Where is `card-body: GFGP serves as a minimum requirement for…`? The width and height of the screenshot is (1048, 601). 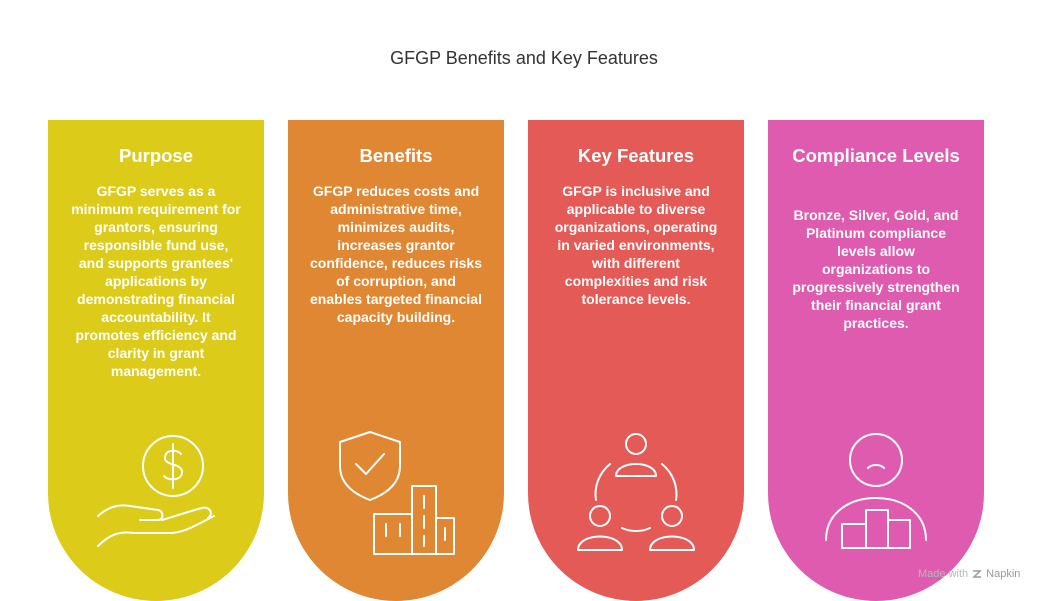
card-body: GFGP serves as a minimum requirement for… is located at coordinates (156, 281).